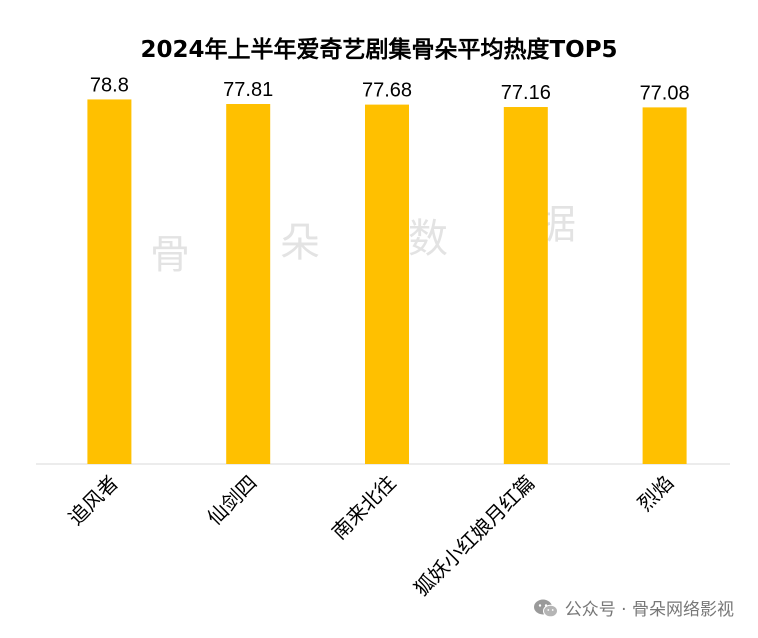  I want to click on watermark-char-1: 骨, so click(170, 255).